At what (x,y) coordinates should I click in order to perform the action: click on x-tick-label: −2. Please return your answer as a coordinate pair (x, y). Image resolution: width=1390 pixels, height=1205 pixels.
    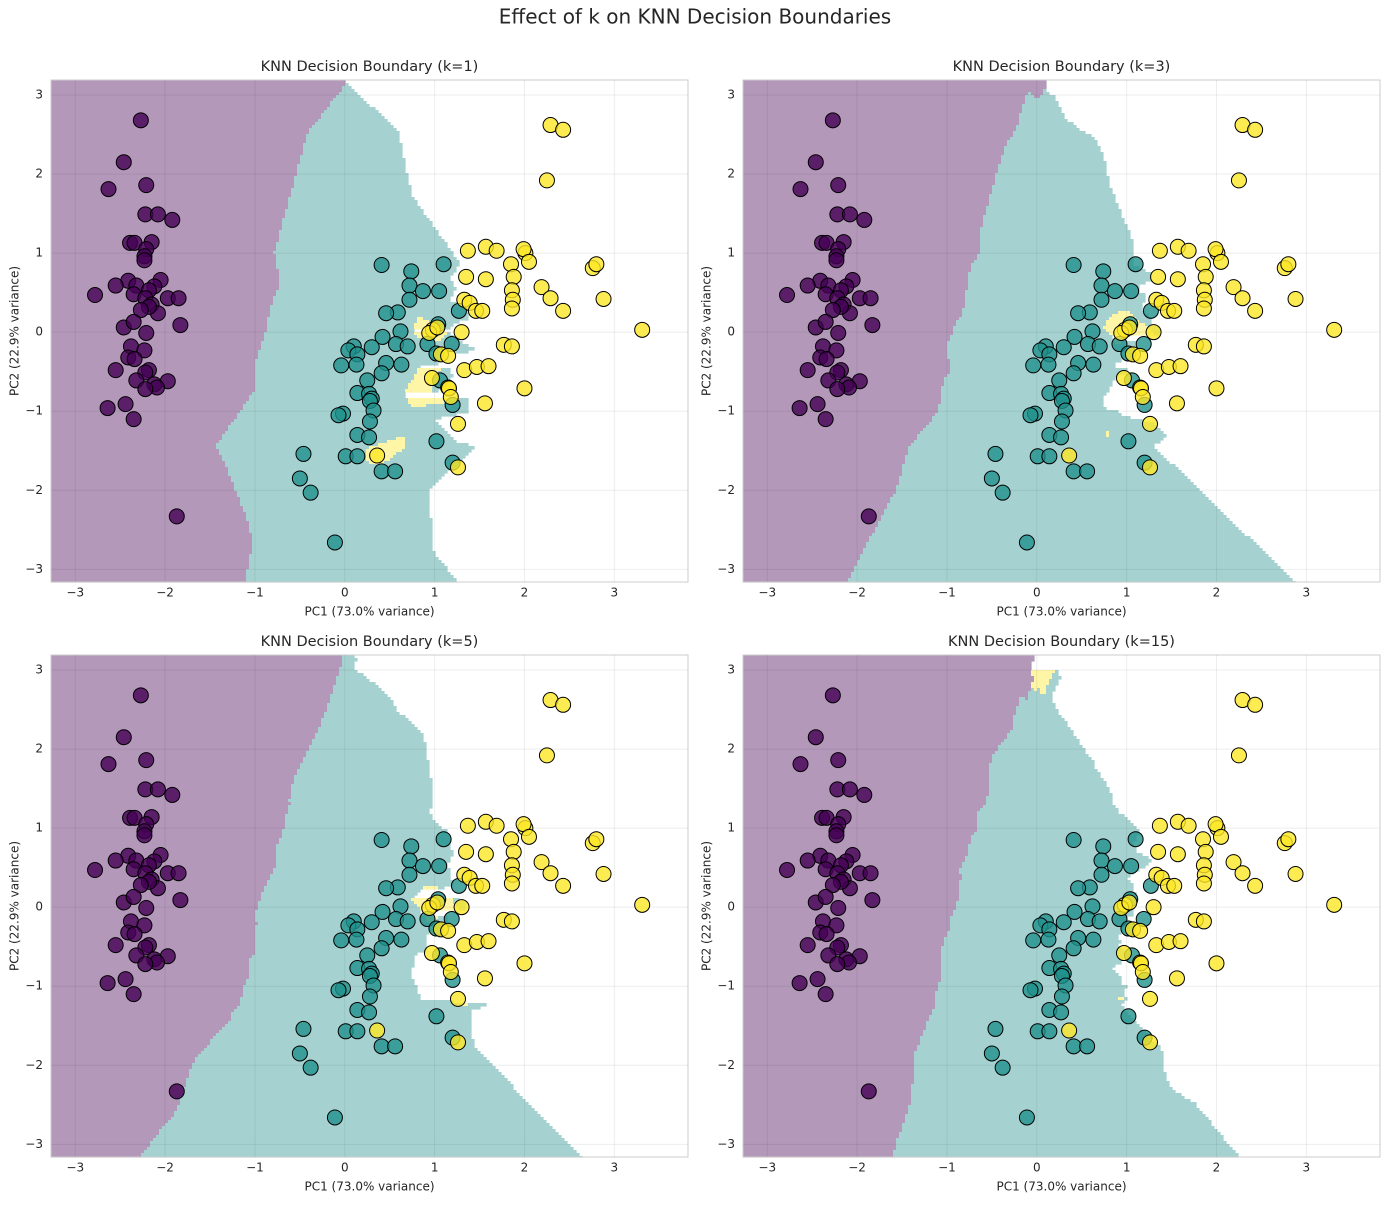
    Looking at the image, I should click on (857, 593).